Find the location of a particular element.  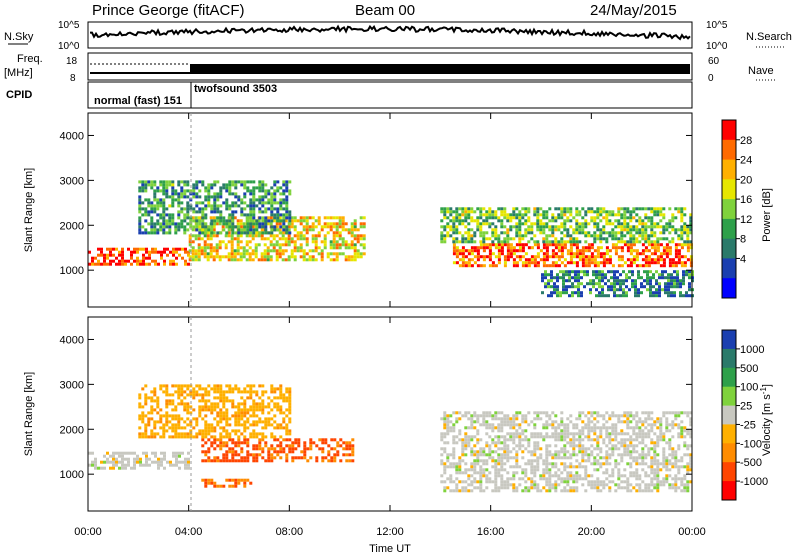

velocity-y-label: Slant Range [km] is located at coordinates (29, 414).